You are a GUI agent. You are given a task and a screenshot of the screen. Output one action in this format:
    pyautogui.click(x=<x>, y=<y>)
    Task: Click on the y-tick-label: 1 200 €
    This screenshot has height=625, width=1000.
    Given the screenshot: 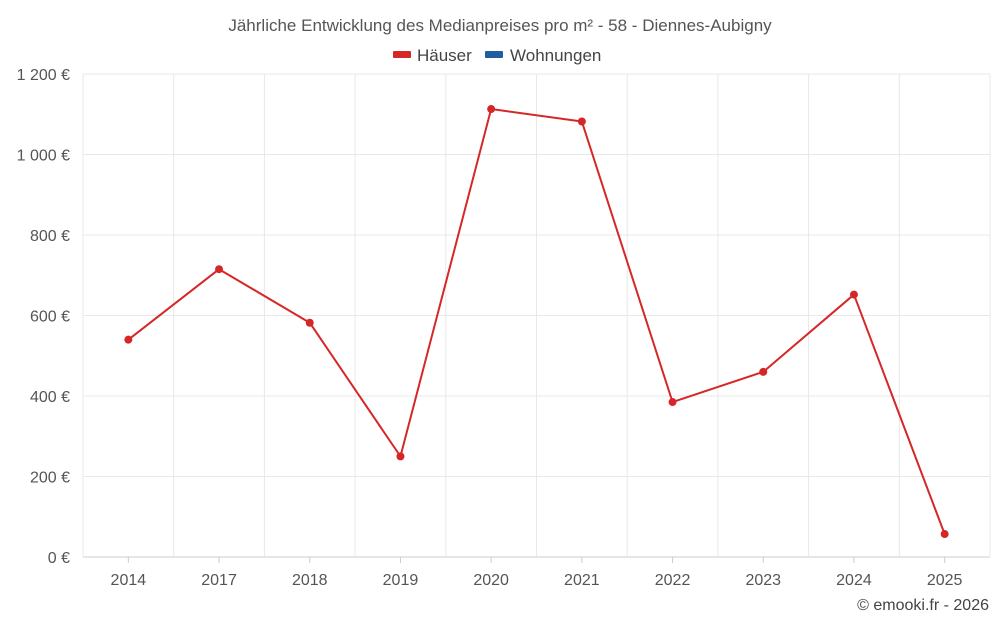 What is the action you would take?
    pyautogui.click(x=43, y=75)
    